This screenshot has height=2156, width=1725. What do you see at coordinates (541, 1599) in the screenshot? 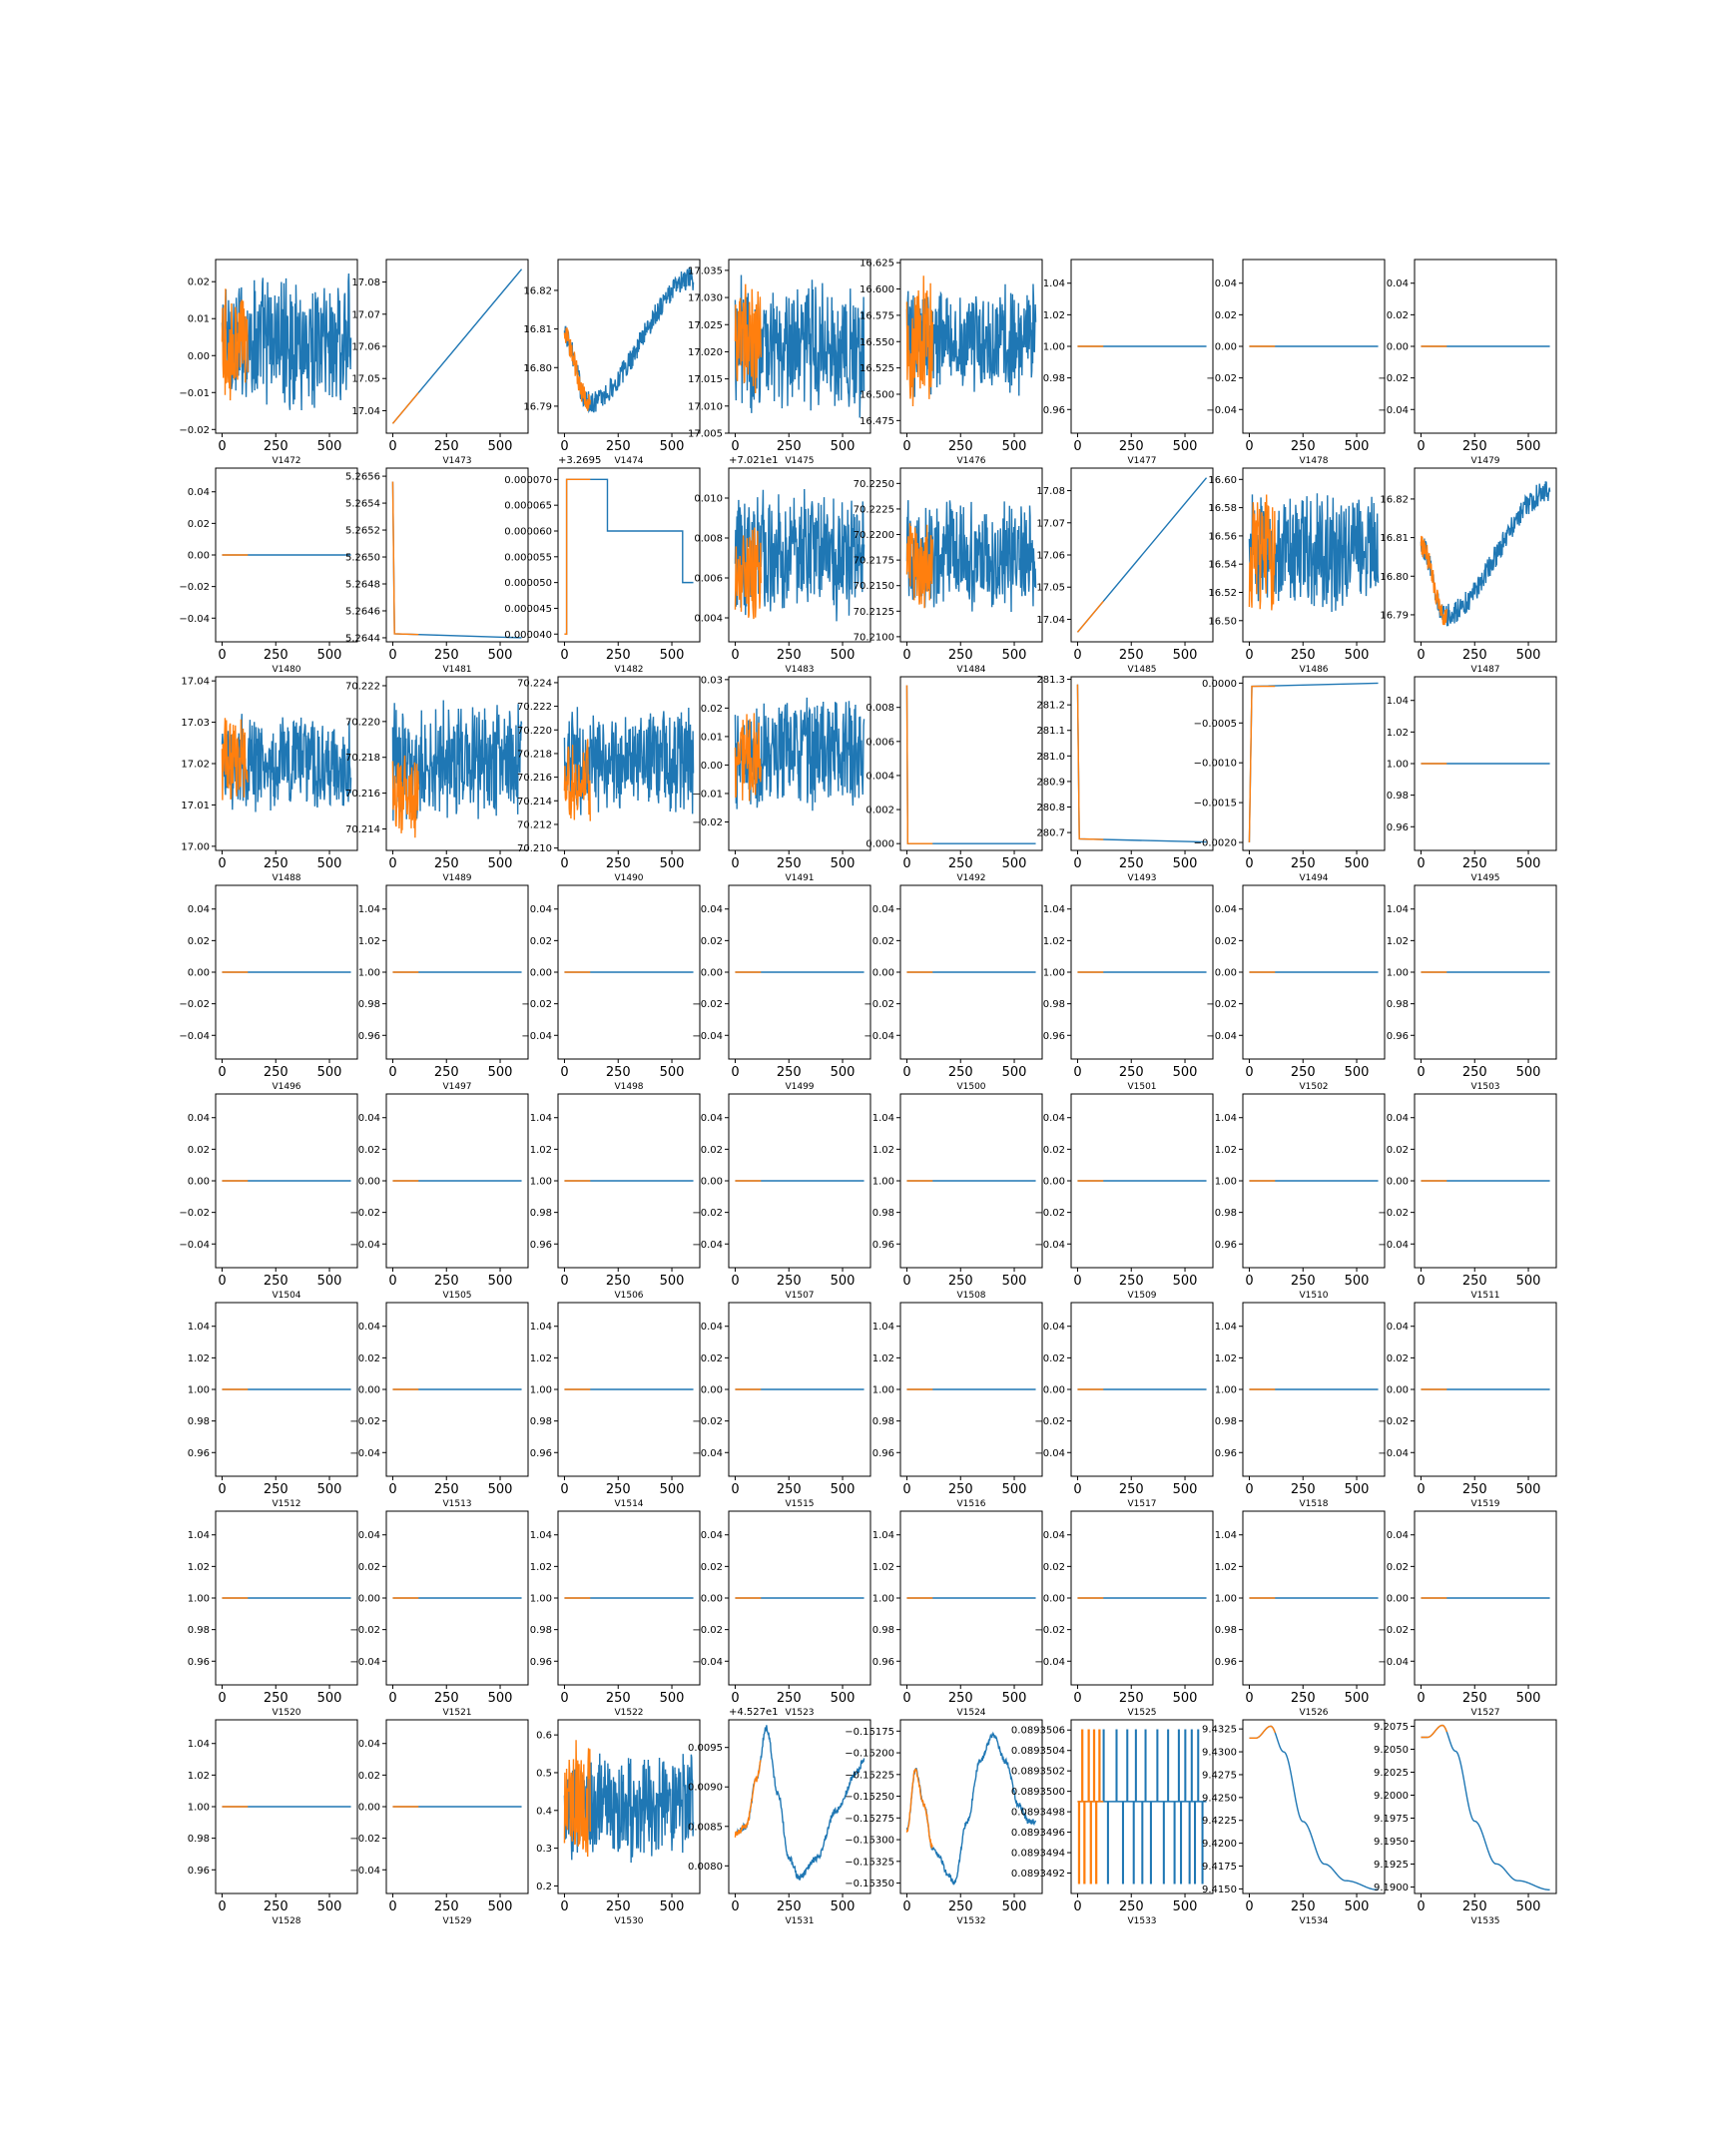
I see `y-tick-label: 1.00` at bounding box center [541, 1599].